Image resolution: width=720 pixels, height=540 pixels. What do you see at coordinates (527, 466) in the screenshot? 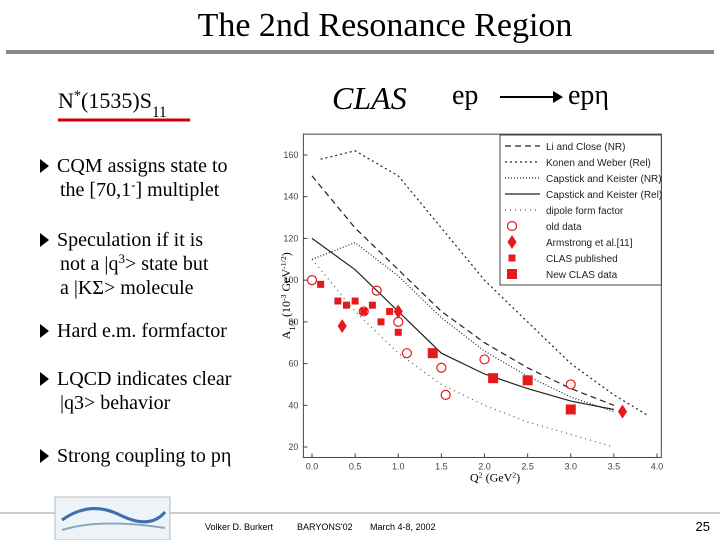
I see `x-tick-label: 2.5` at bounding box center [527, 466].